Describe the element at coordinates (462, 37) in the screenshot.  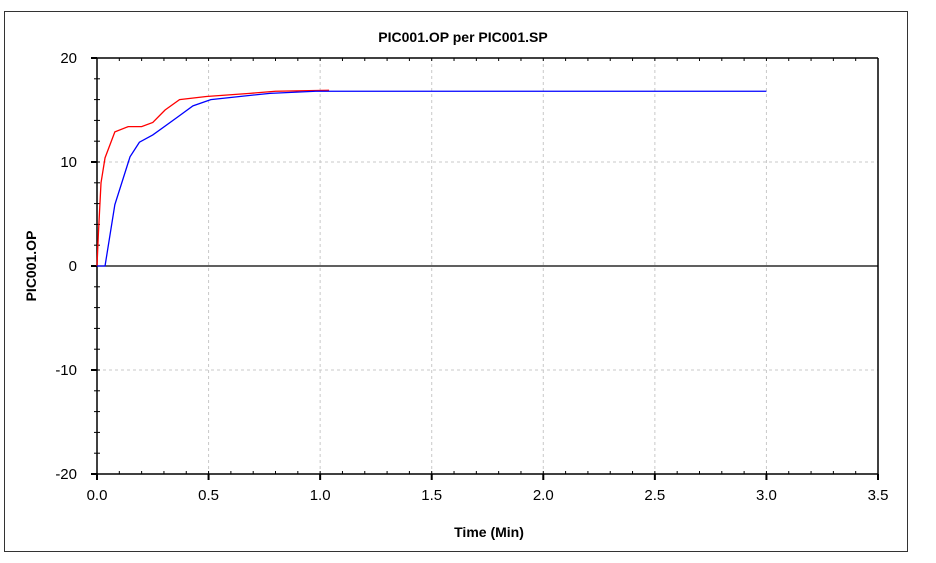
I see `chart-title: PIC001.OP per PIC001.SP` at that location.